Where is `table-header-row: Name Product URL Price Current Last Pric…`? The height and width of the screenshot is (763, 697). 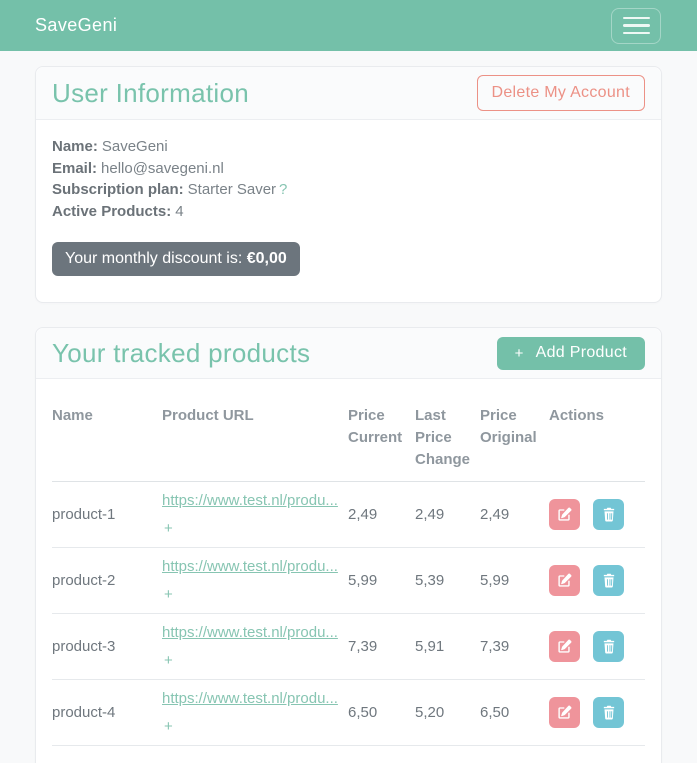
table-header-row: Name Product URL Price Current Last Pric… is located at coordinates (348, 438).